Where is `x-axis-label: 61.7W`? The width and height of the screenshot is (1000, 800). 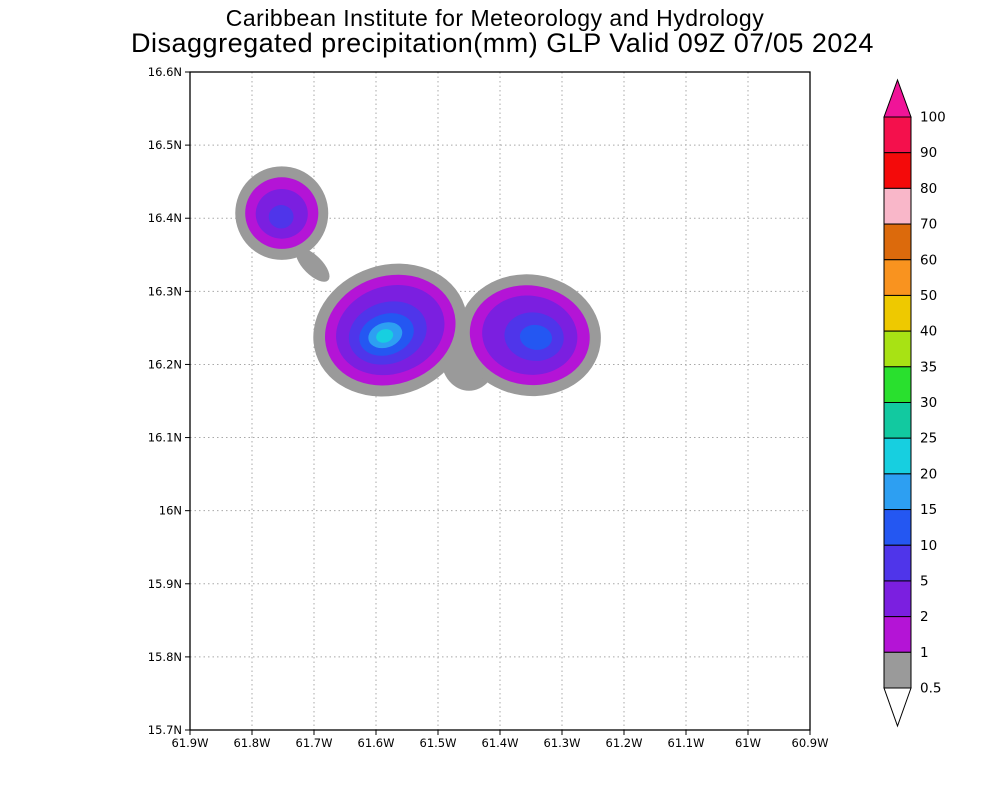
x-axis-label: 61.7W is located at coordinates (314, 743).